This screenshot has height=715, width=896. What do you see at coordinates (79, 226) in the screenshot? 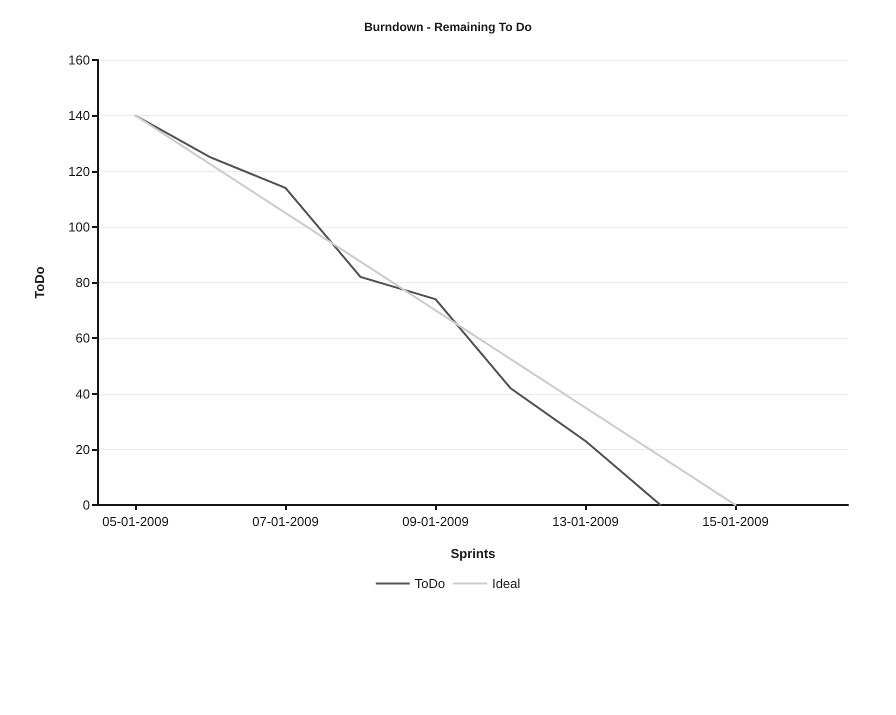
I see `y-tick-label: 100` at bounding box center [79, 226].